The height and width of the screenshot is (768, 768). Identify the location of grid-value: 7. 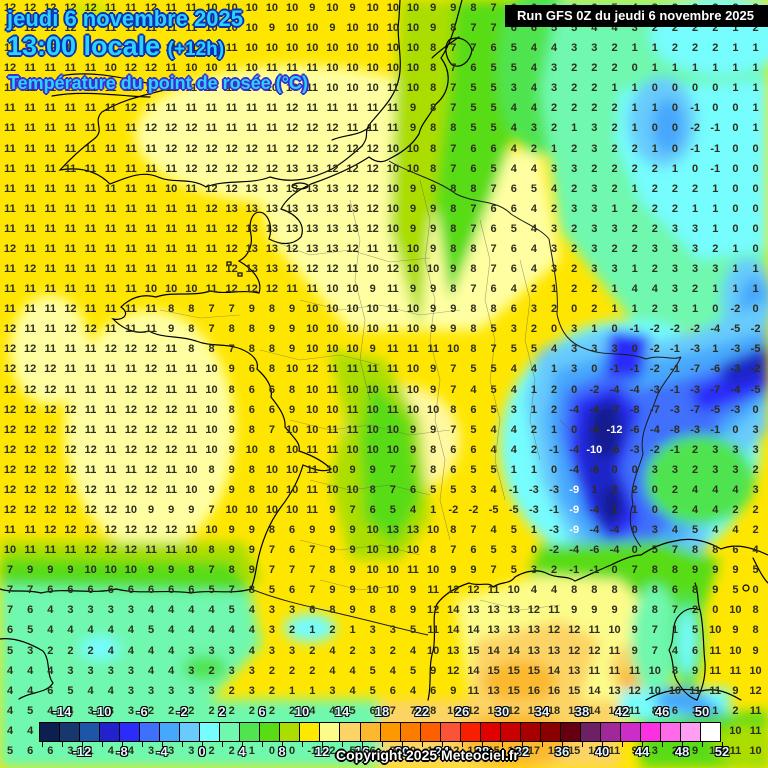
(674, 550).